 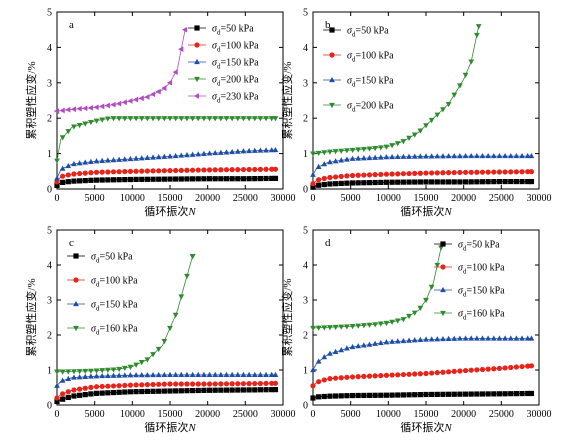 What do you see at coordinates (426, 198) in the screenshot?
I see `x-tick-label: 15000` at bounding box center [426, 198].